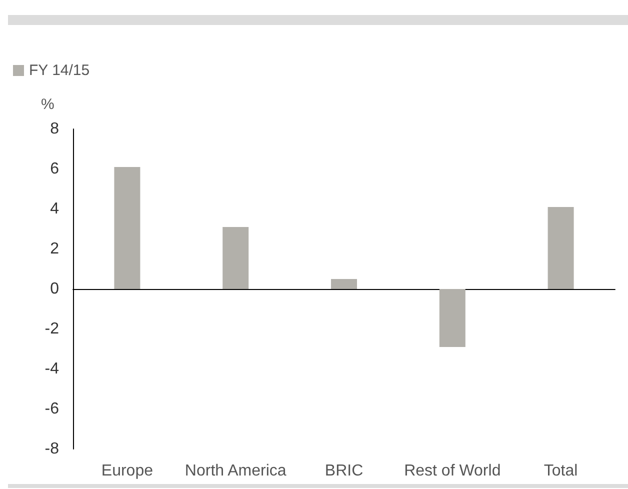 This screenshot has width=628, height=489. Describe the element at coordinates (55, 129) in the screenshot. I see `y-tick-label: 8` at that location.